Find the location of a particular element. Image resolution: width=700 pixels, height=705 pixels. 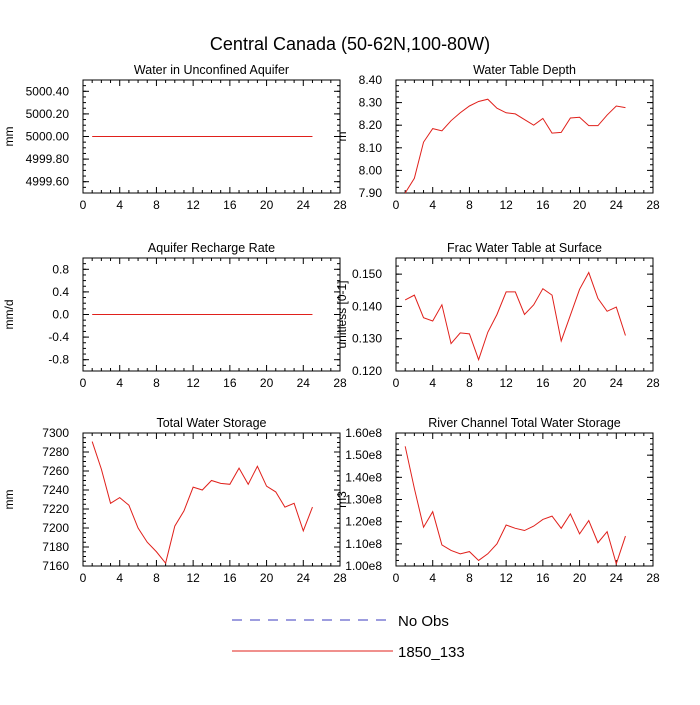

y-tick-label: 8.10 is located at coordinates (371, 148).